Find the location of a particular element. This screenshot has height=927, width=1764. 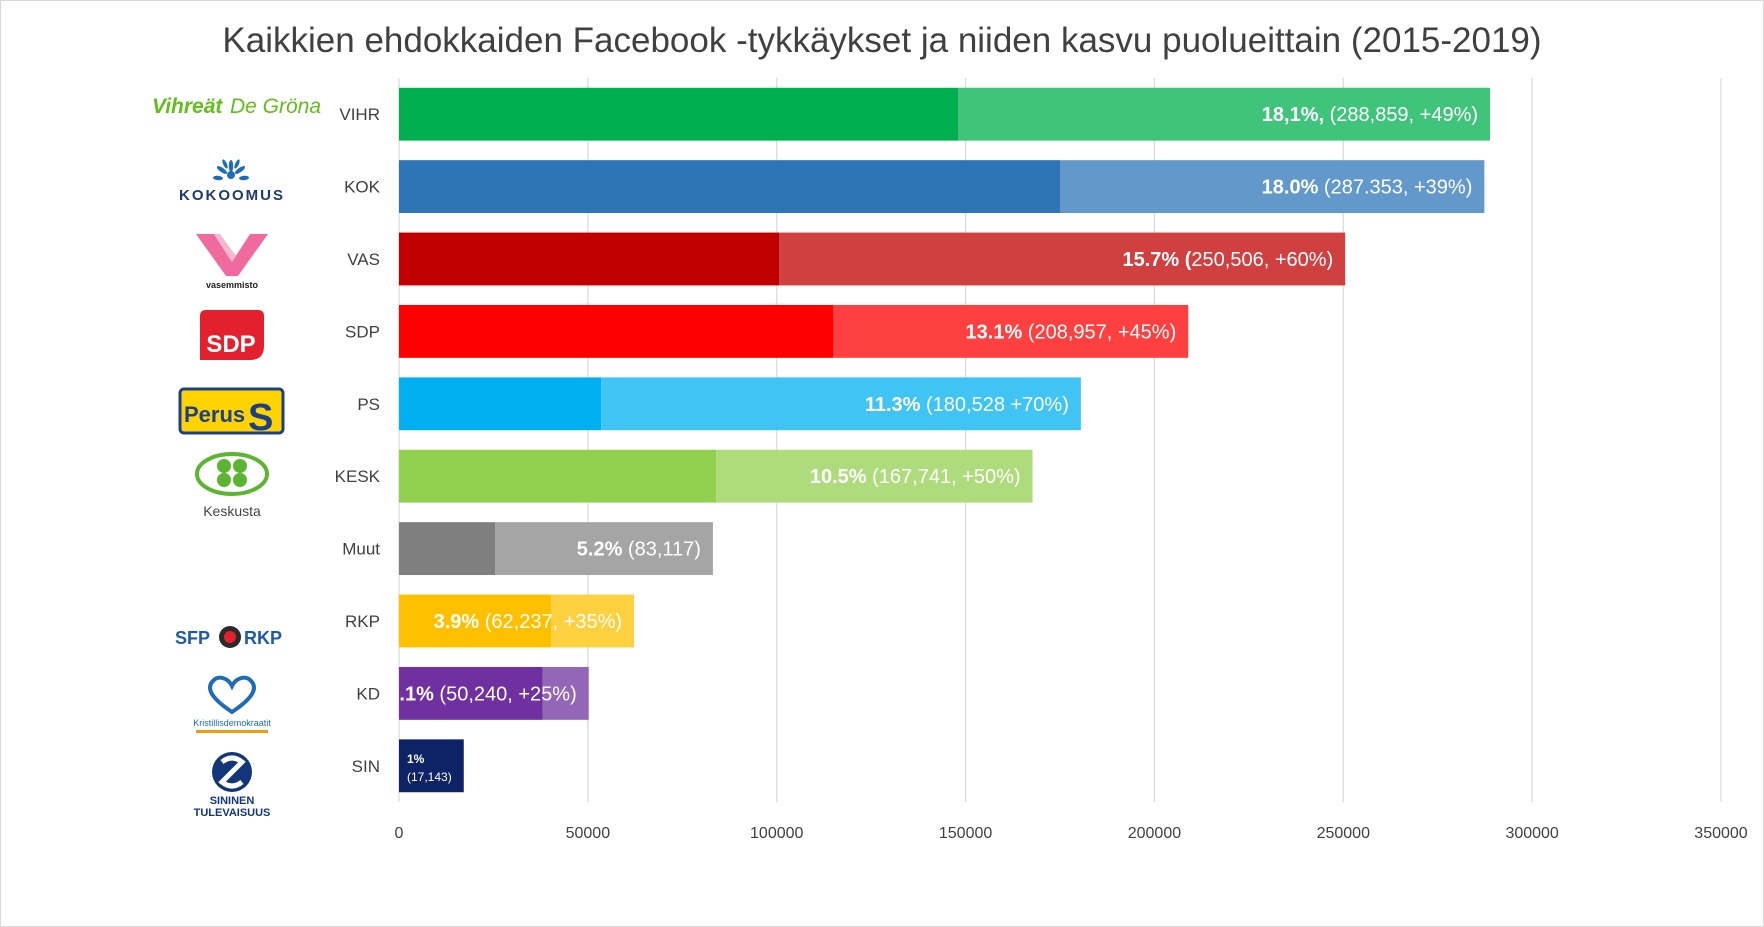

kok-logo: KOKOOMUS is located at coordinates (232, 181).